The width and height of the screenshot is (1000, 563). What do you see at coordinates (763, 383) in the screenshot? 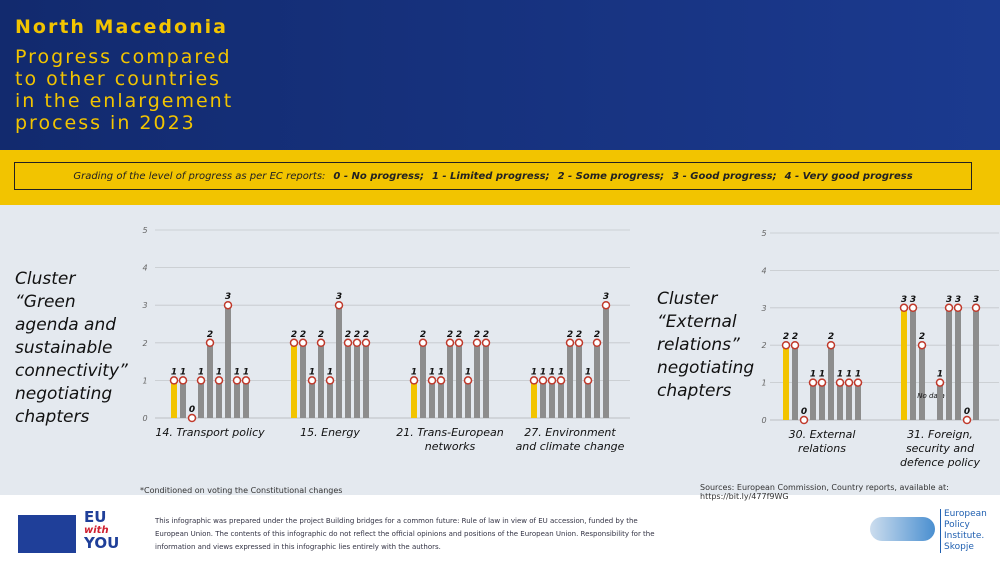
I see `y-tick-label: 1` at bounding box center [763, 383].